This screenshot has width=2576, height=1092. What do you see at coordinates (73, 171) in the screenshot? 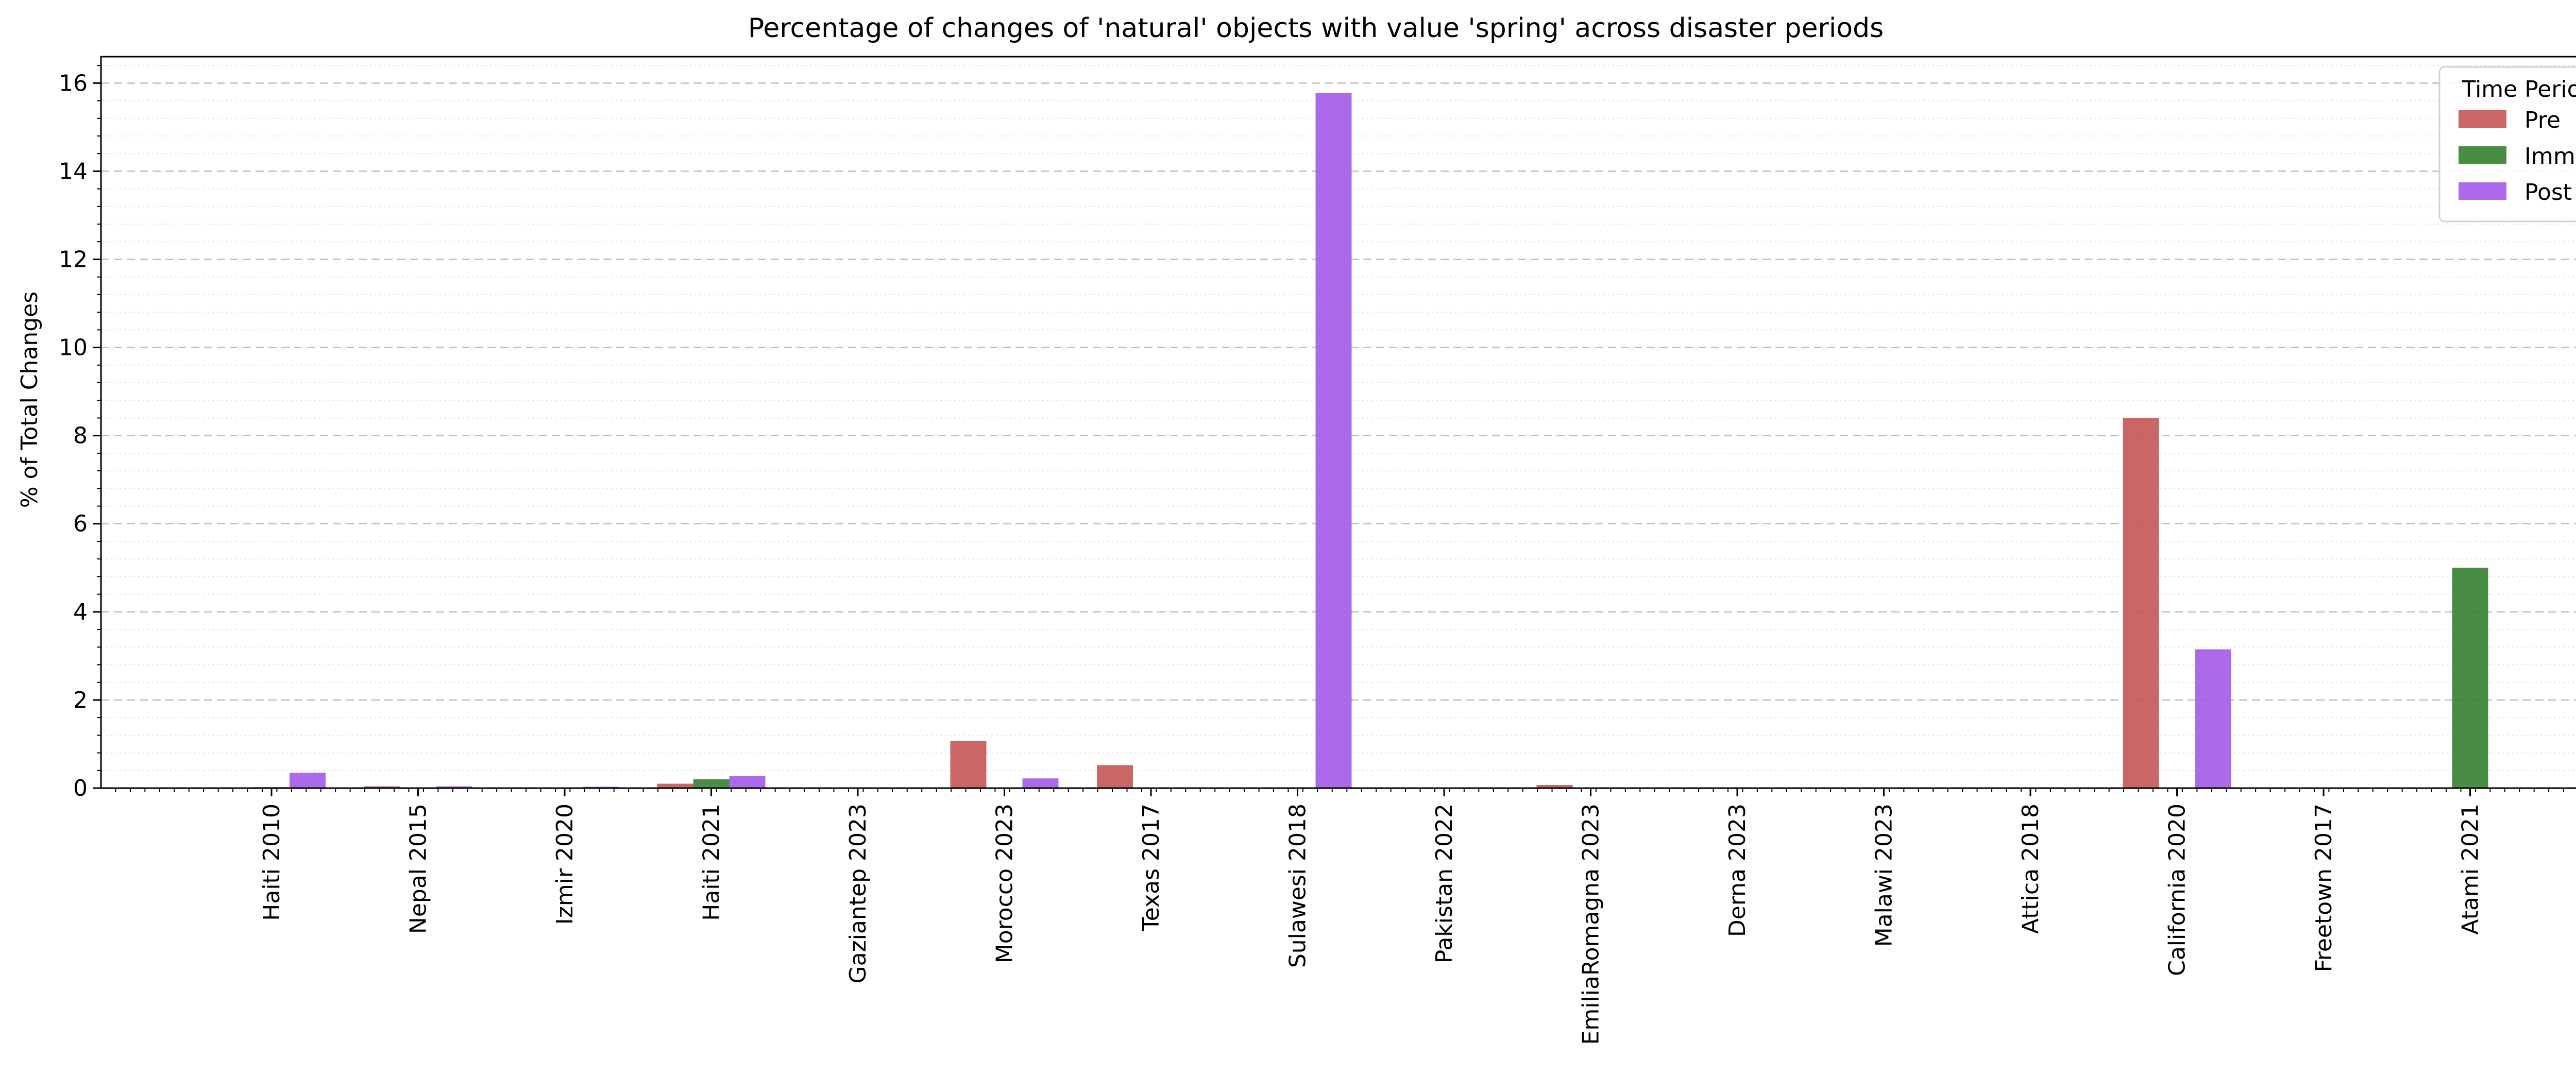
I see `y-tick-label: 14` at bounding box center [73, 171].